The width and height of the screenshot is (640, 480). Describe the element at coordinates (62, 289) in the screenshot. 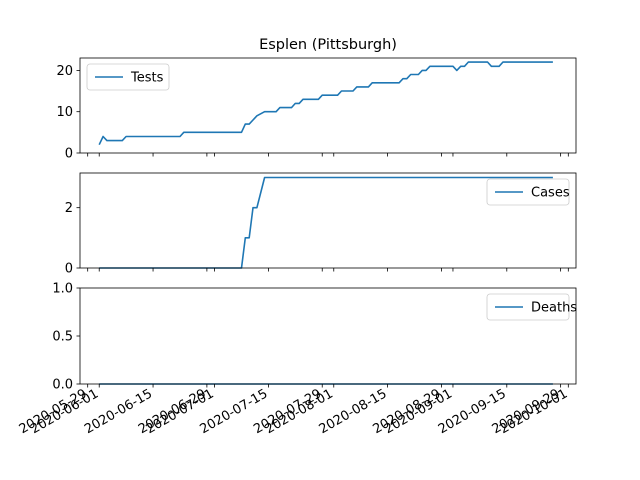

I see `y-tick-label: 1.0` at that location.